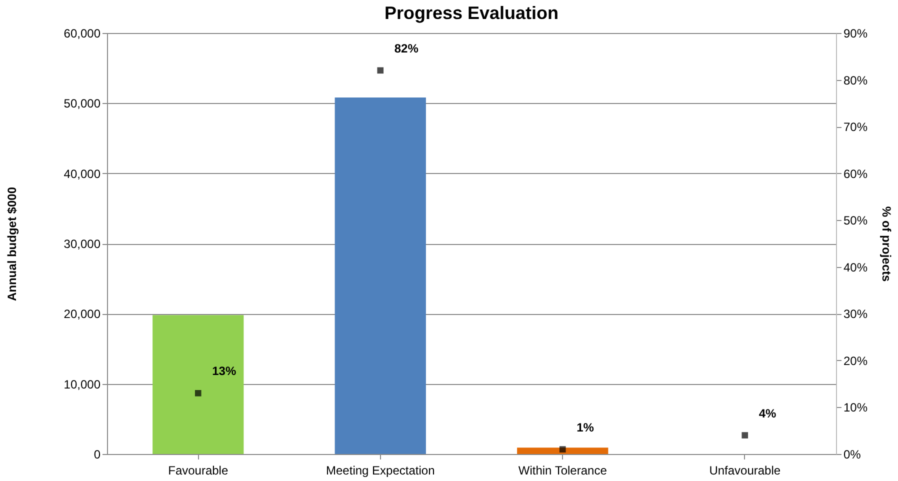  I want to click on y-axis-title: Annual budget $000, so click(11, 244).